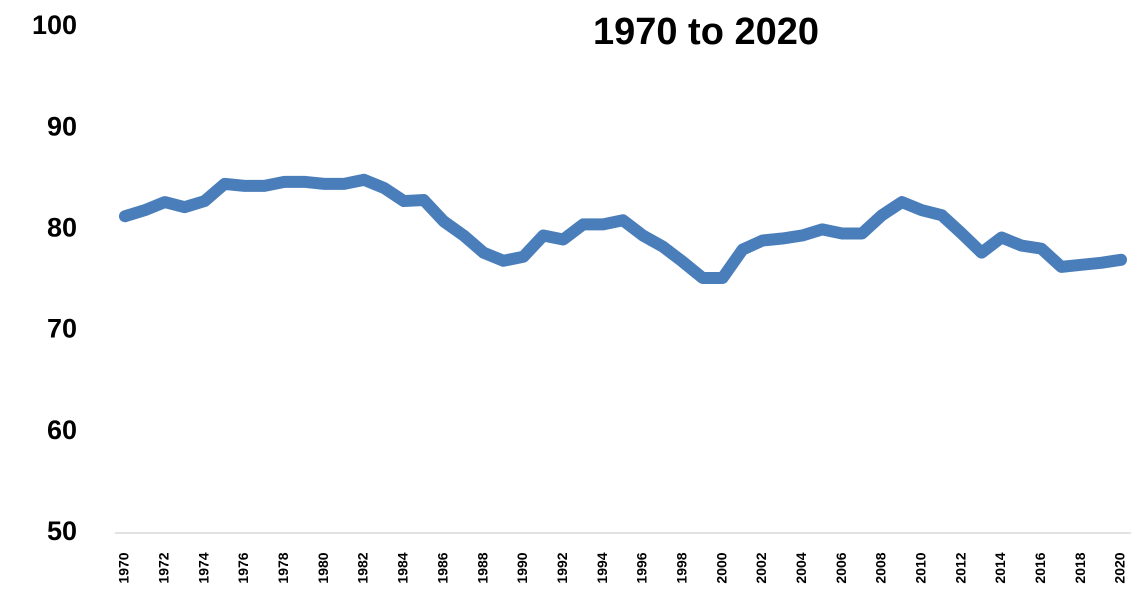 The height and width of the screenshot is (603, 1141). Describe the element at coordinates (721, 567) in the screenshot. I see `x-tick-label: 2000` at that location.